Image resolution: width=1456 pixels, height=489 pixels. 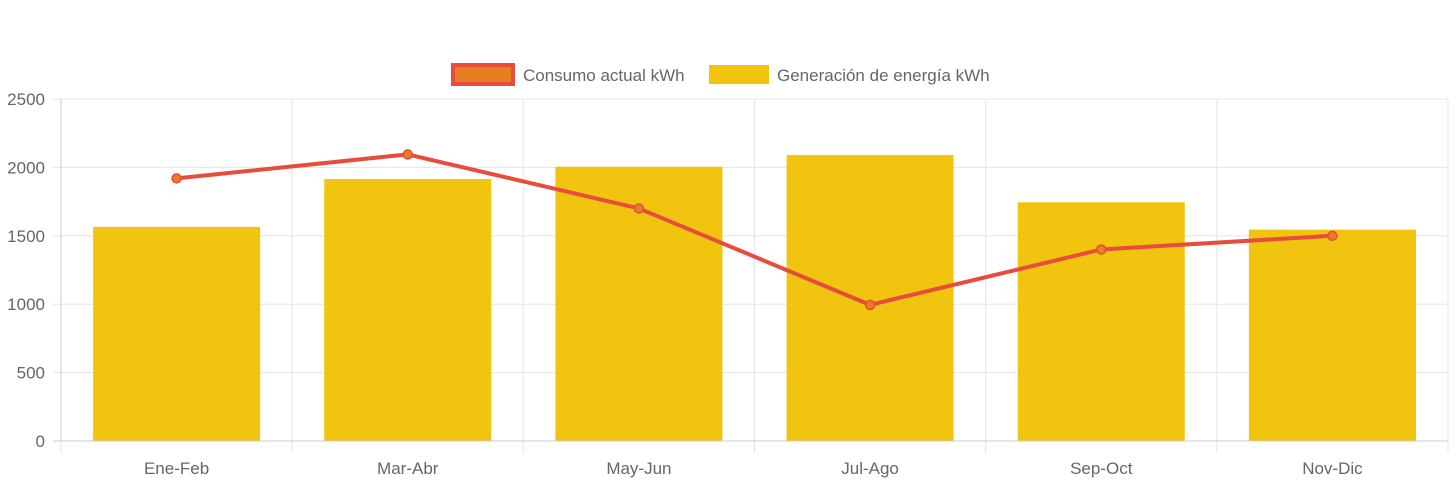 What do you see at coordinates (870, 468) in the screenshot?
I see `x-tick-label: Jul-Ago` at bounding box center [870, 468].